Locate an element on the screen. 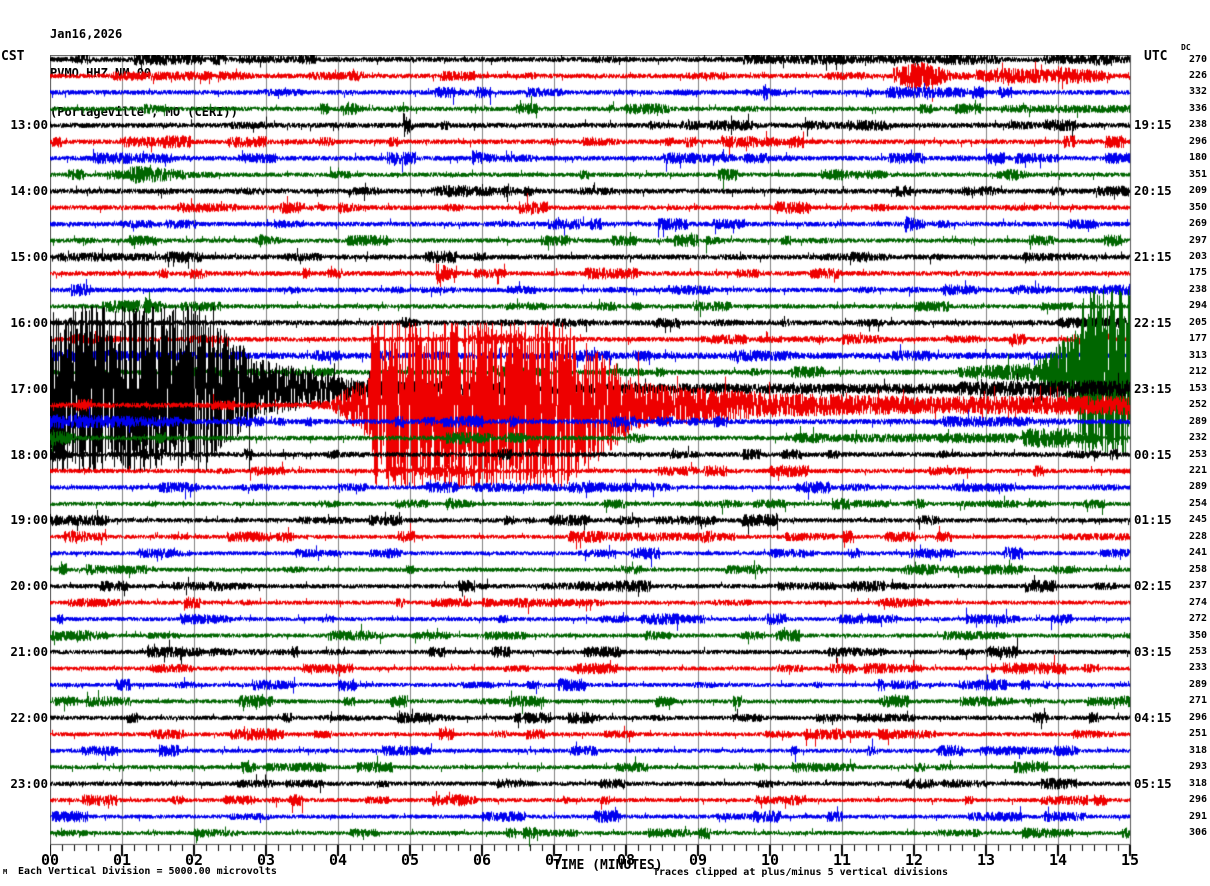 The image size is (1210, 886). dc-value: 241 is located at coordinates (1197, 553).